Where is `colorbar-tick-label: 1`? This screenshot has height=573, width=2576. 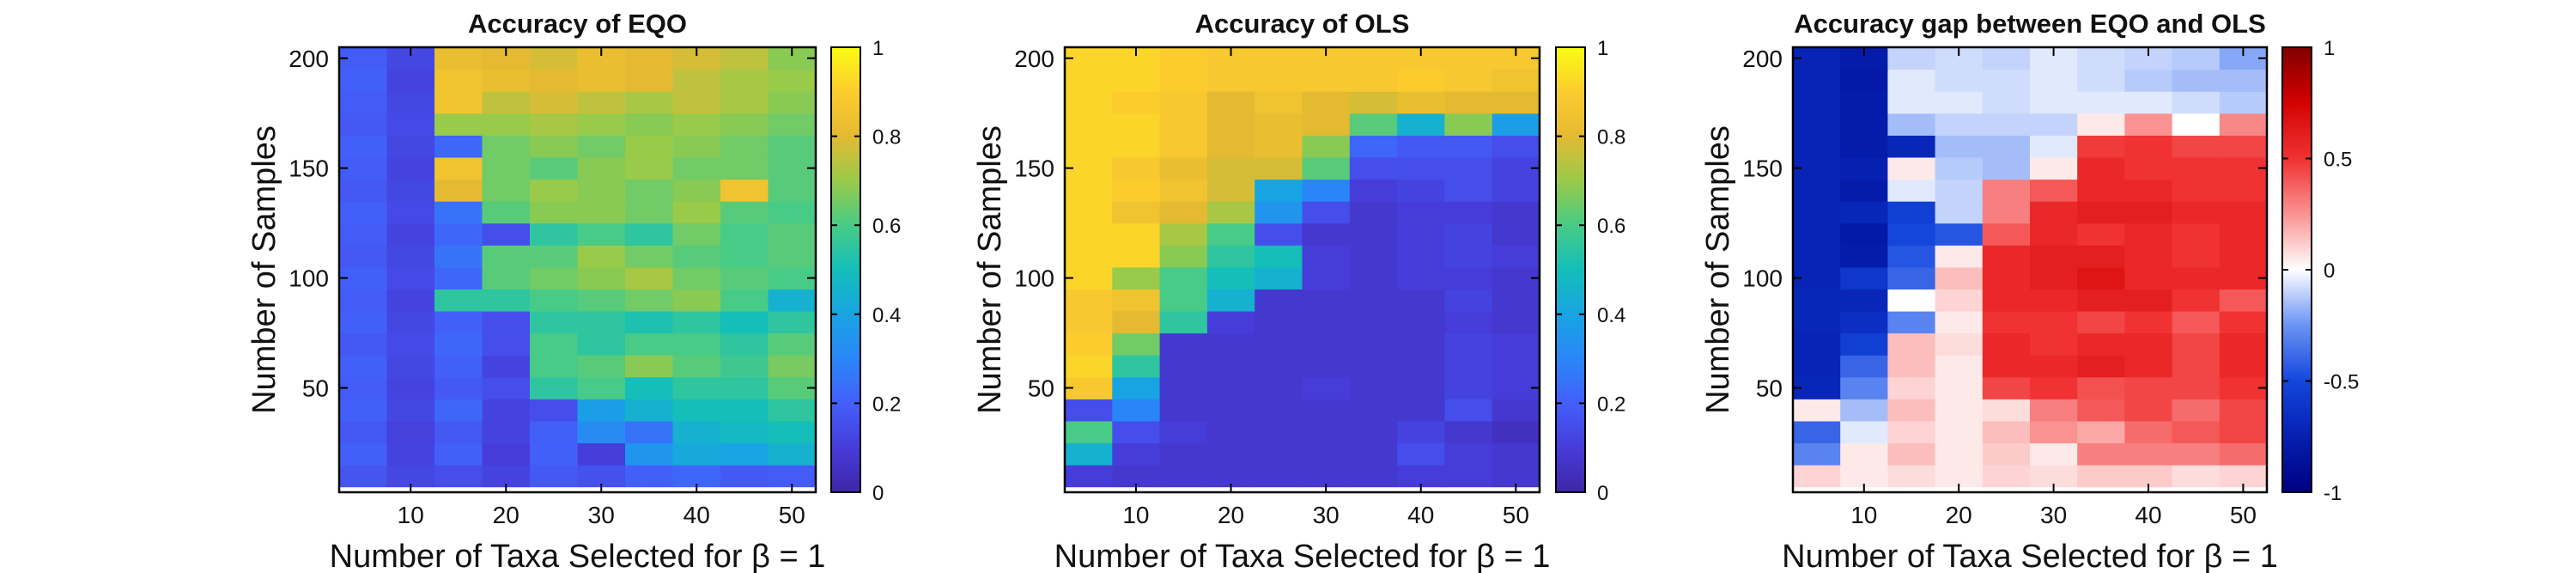
colorbar-tick-label: 1 is located at coordinates (878, 48).